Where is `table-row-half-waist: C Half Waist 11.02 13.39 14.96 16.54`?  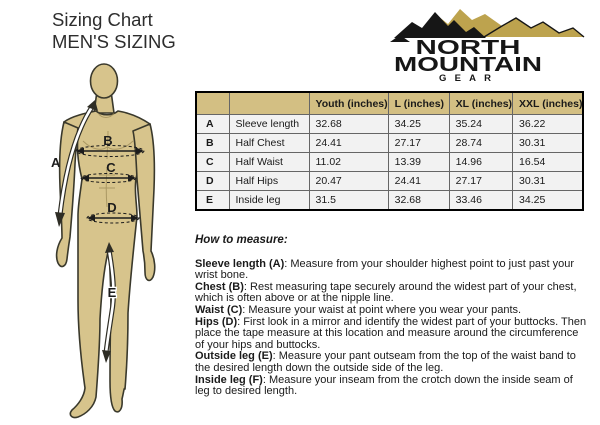 table-row-half-waist: C Half Waist 11.02 13.39 14.96 16.54 is located at coordinates (389, 162).